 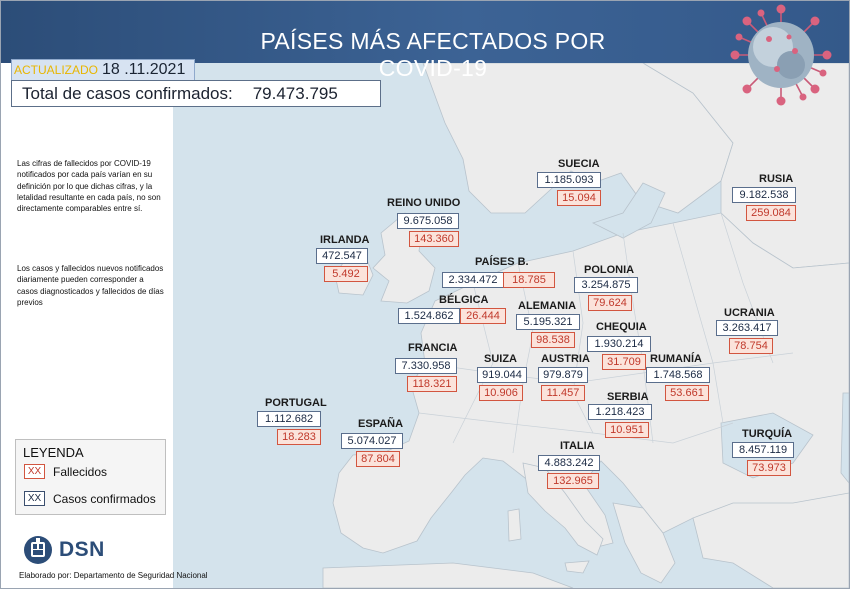 What do you see at coordinates (345, 240) in the screenshot?
I see `country-name: IRLANDA` at bounding box center [345, 240].